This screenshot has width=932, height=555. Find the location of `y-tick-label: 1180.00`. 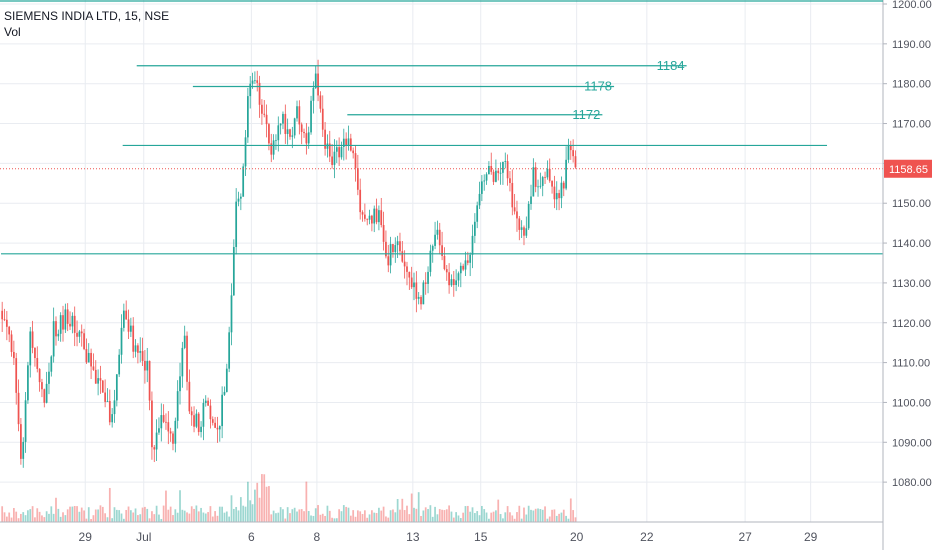

y-tick-label: 1180.00 is located at coordinates (911, 85).